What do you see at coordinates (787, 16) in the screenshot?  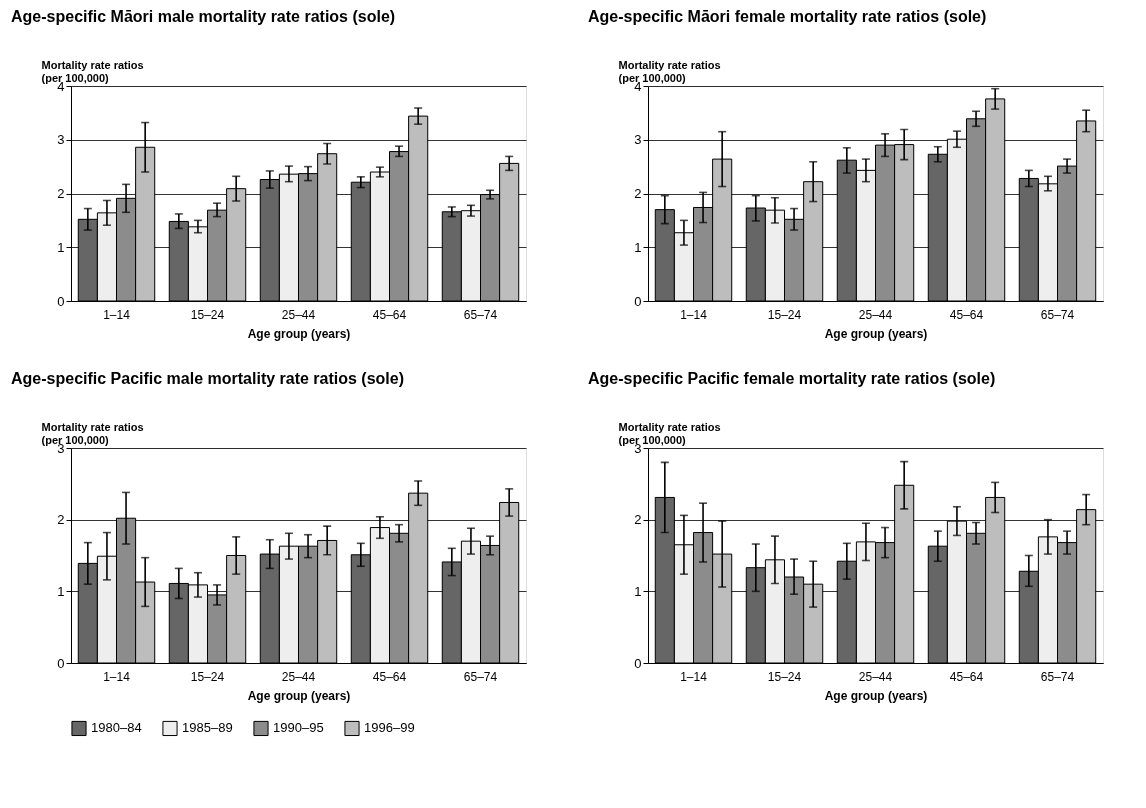 I see `chart-title: Age-specific Māori female mortality rate ratios (sole)` at bounding box center [787, 16].